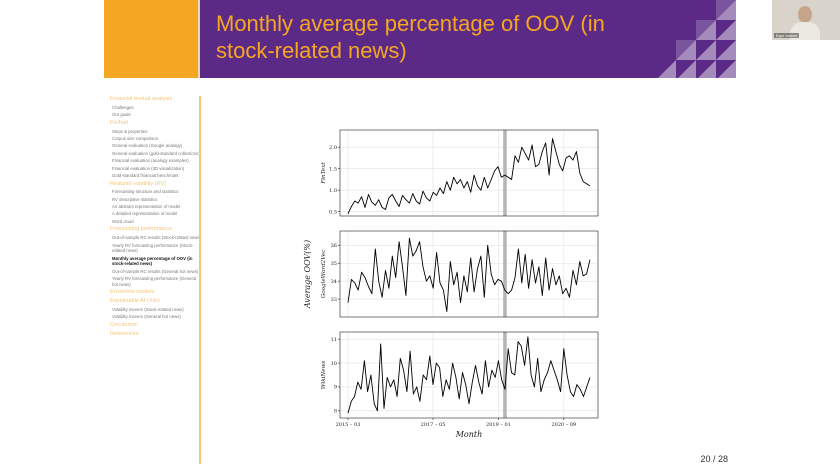 The width and height of the screenshot is (840, 472). Describe the element at coordinates (123, 107) in the screenshot. I see `sidebar-item: Challenges` at that location.